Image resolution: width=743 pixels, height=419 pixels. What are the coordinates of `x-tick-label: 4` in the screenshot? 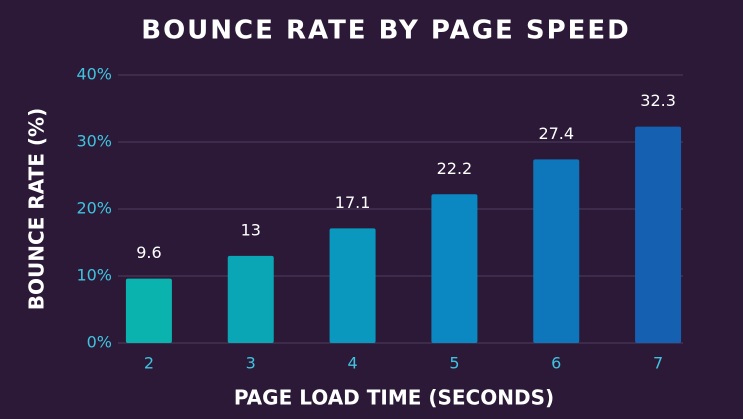 It's located at (352, 363).